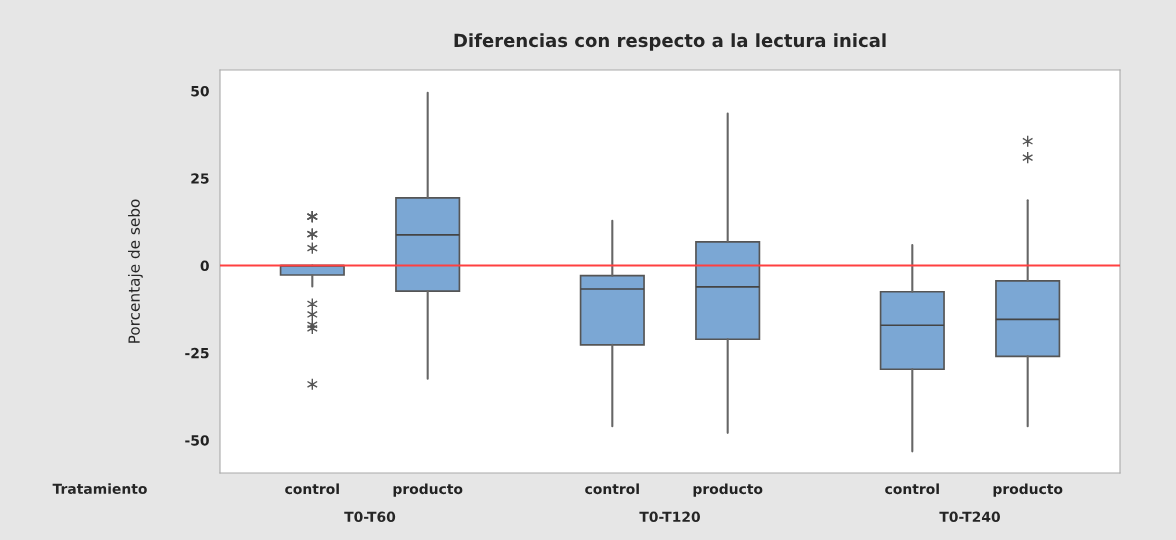  What do you see at coordinates (197, 440) in the screenshot?
I see `y-tick-label: -50` at bounding box center [197, 440].